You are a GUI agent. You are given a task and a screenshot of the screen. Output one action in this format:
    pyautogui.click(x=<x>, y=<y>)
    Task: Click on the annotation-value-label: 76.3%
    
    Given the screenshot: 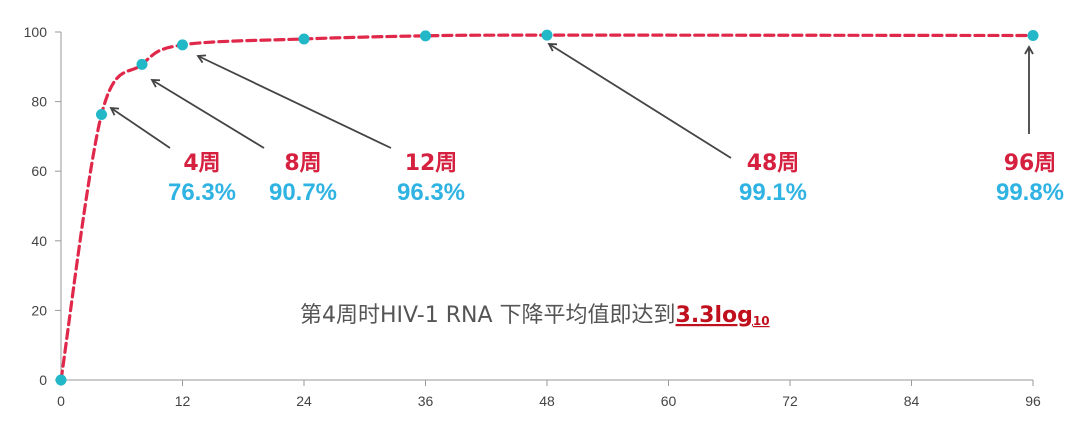 What is the action you would take?
    pyautogui.click(x=202, y=192)
    